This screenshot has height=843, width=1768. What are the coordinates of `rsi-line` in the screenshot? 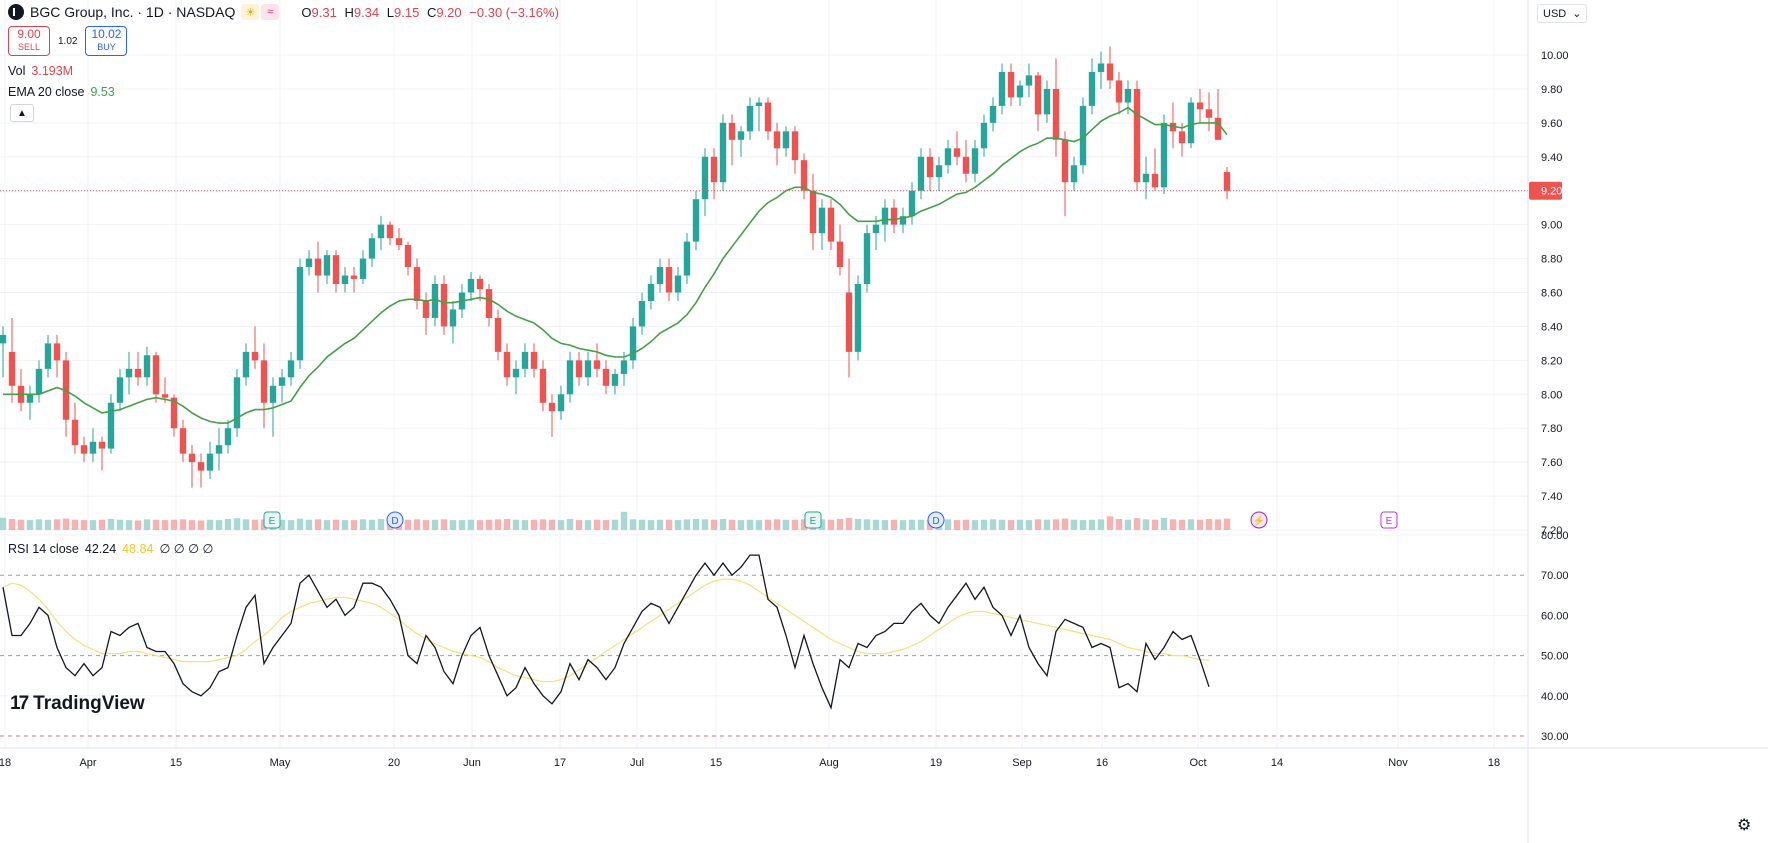 It's located at (606, 632).